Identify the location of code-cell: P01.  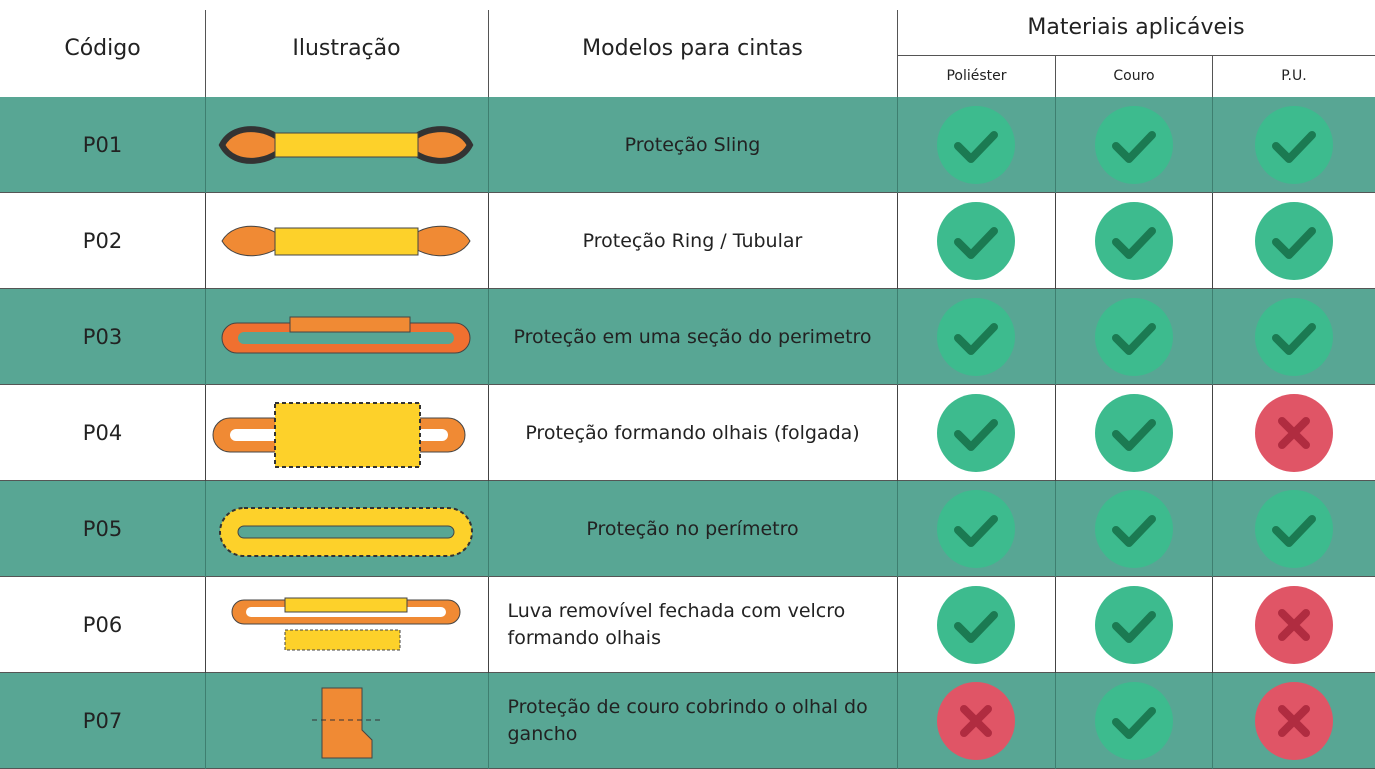
(102, 145).